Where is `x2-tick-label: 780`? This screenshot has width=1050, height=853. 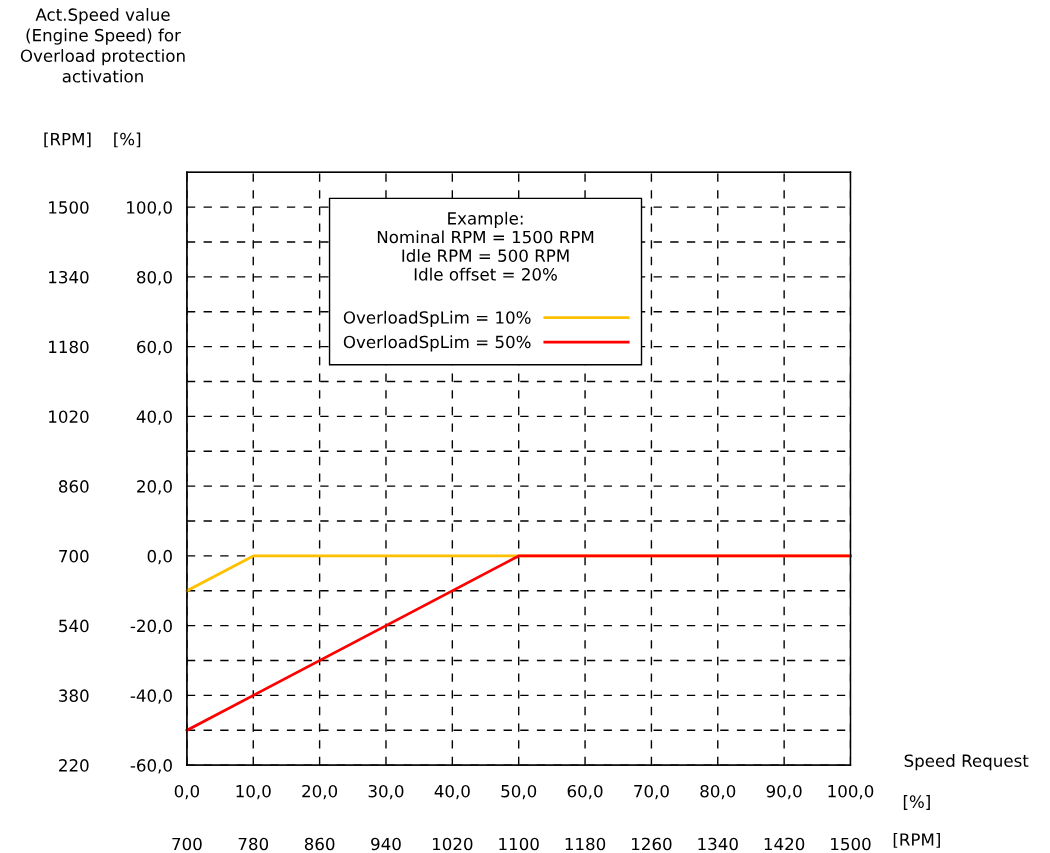
x2-tick-label: 780 is located at coordinates (253, 844).